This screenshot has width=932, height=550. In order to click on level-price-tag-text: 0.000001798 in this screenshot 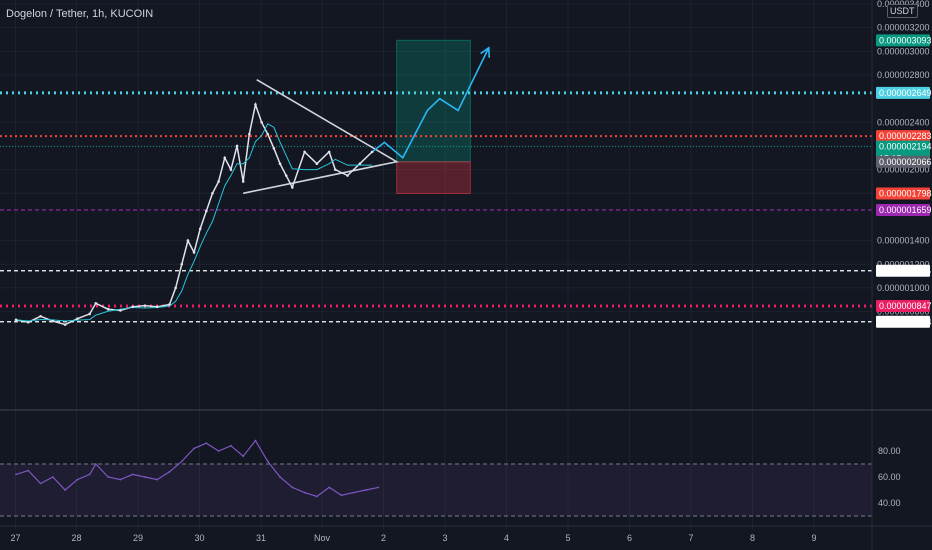, I will do `click(905, 194)`.